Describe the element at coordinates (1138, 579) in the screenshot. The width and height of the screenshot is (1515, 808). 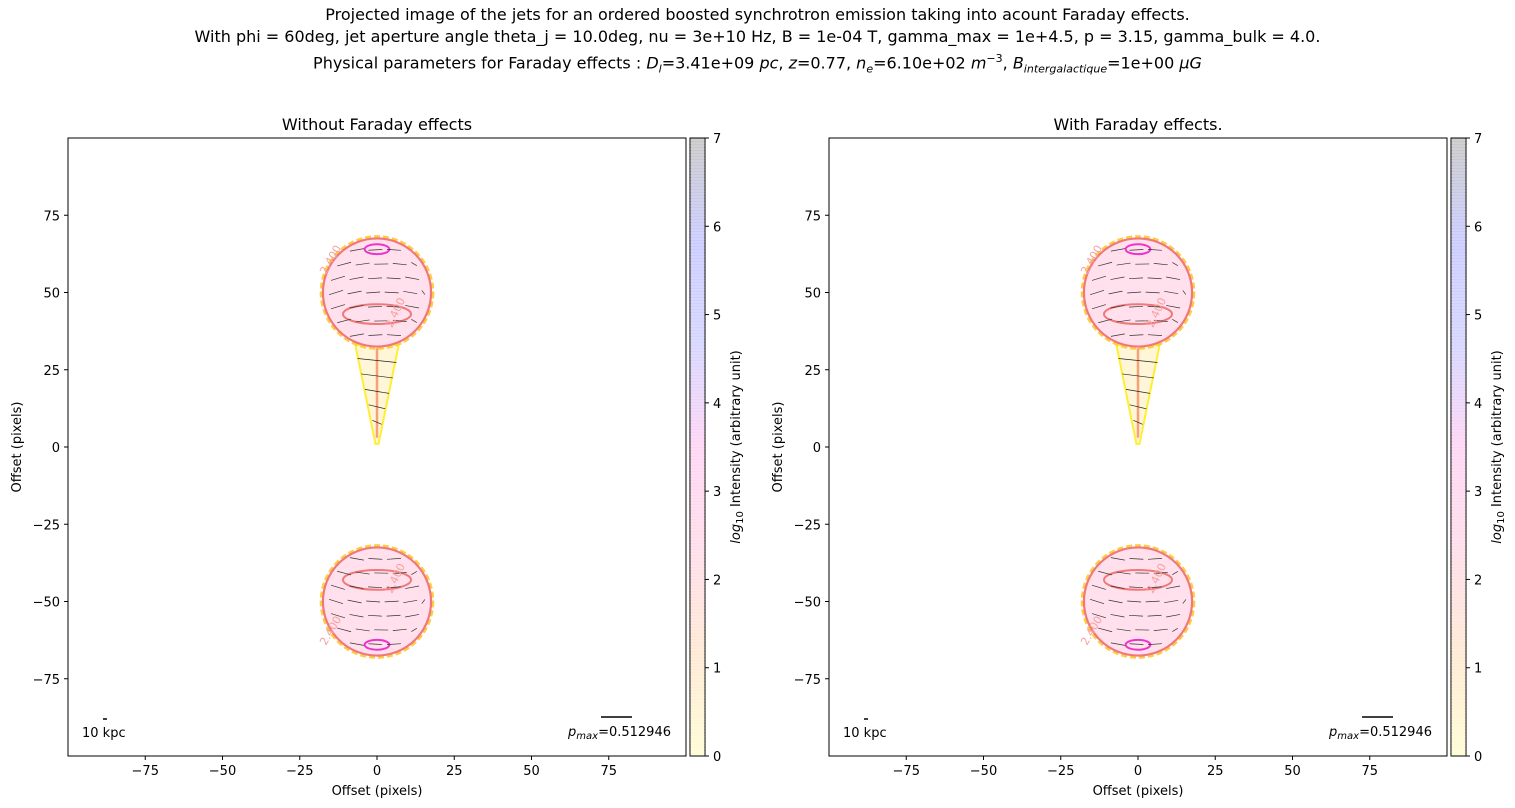
I see `lobe-inner-contour` at that location.